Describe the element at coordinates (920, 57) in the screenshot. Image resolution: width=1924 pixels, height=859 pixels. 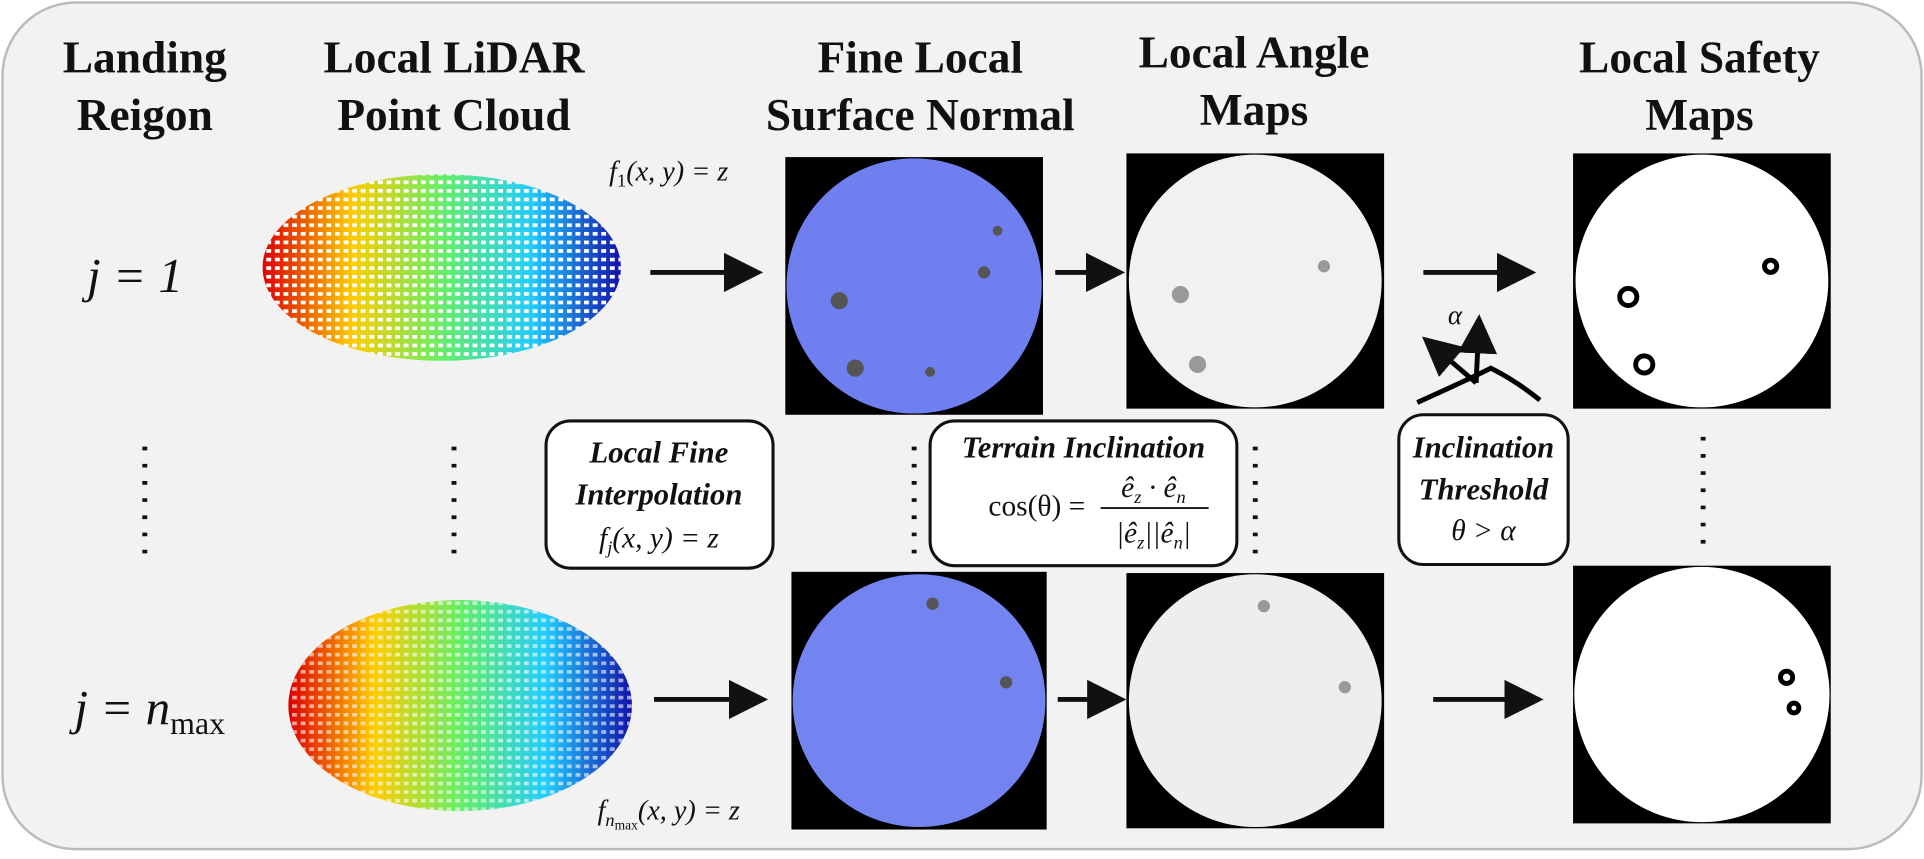
I see `header: Fine Local` at that location.